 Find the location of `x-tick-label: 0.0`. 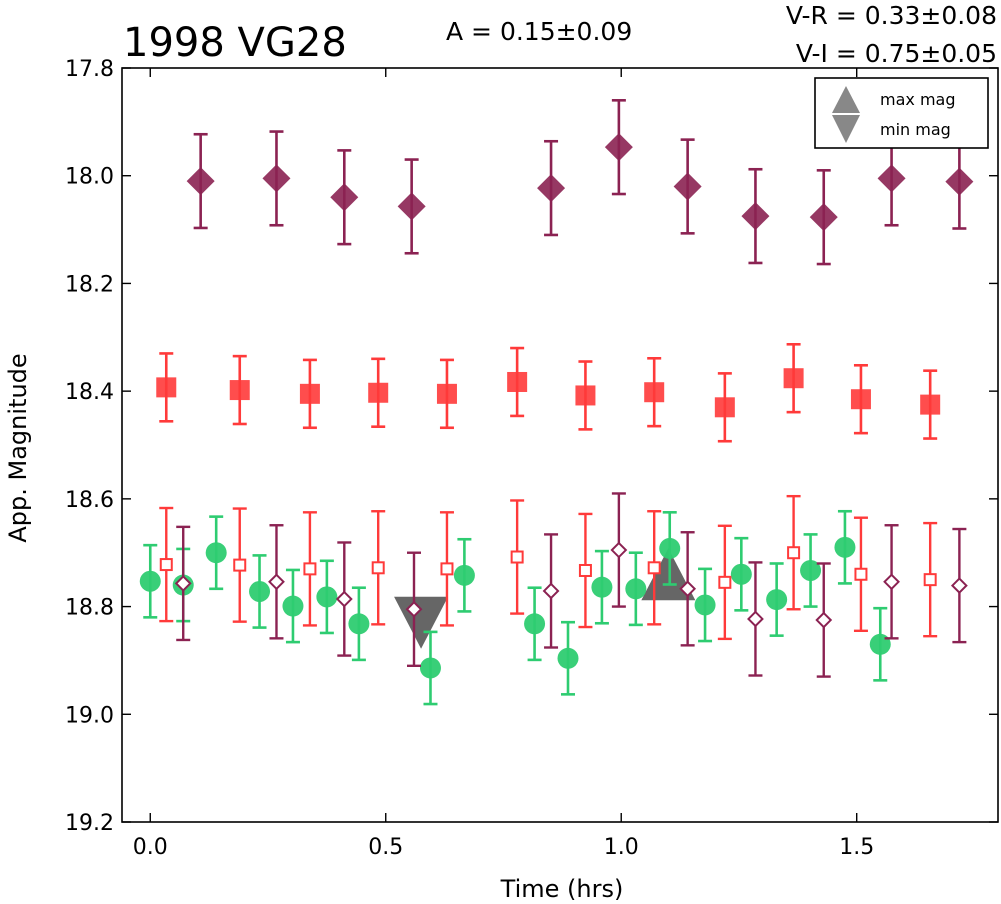

x-tick-label: 0.0 is located at coordinates (150, 847).